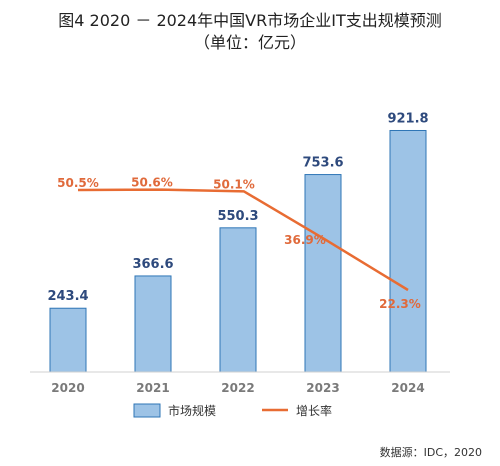 Image resolution: width=500 pixels, height=466 pixels. What do you see at coordinates (314, 410) in the screenshot?
I see `legend-label-line: 增长率` at bounding box center [314, 410].